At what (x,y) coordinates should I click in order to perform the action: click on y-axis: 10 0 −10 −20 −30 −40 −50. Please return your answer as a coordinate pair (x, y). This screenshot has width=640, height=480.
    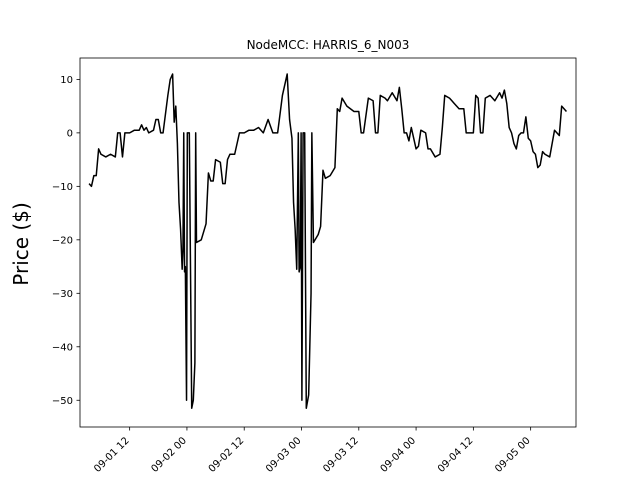
    Looking at the image, I should click on (66, 241).